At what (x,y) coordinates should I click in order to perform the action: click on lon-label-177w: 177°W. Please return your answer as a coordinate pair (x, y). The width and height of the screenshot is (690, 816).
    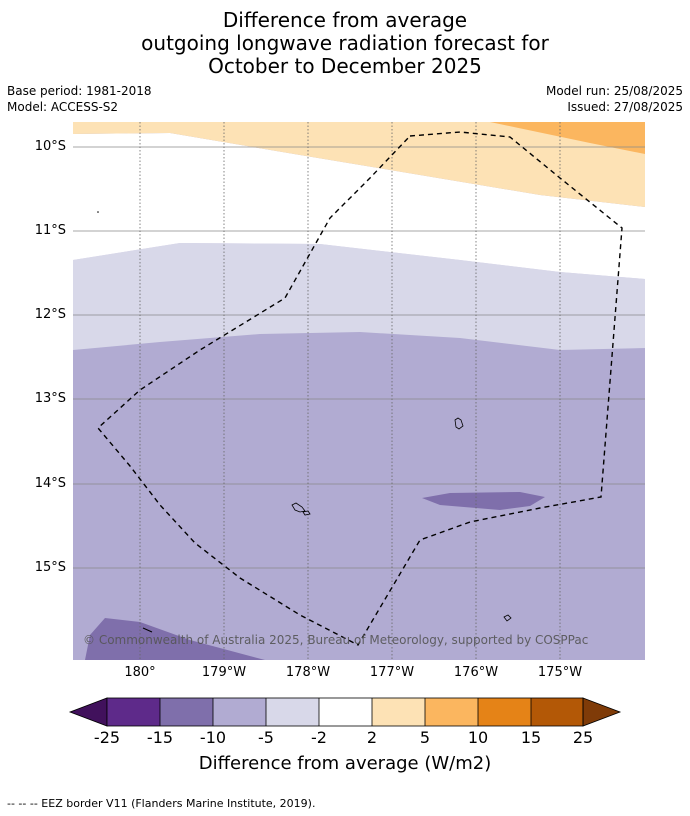
    Looking at the image, I should click on (392, 672).